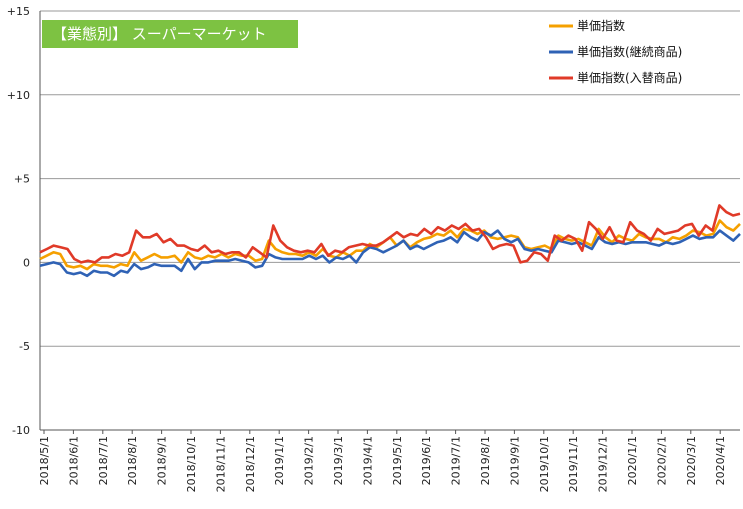  I want to click on chart-title-box: 【業態別】 スーパーマーケット, so click(170, 34).